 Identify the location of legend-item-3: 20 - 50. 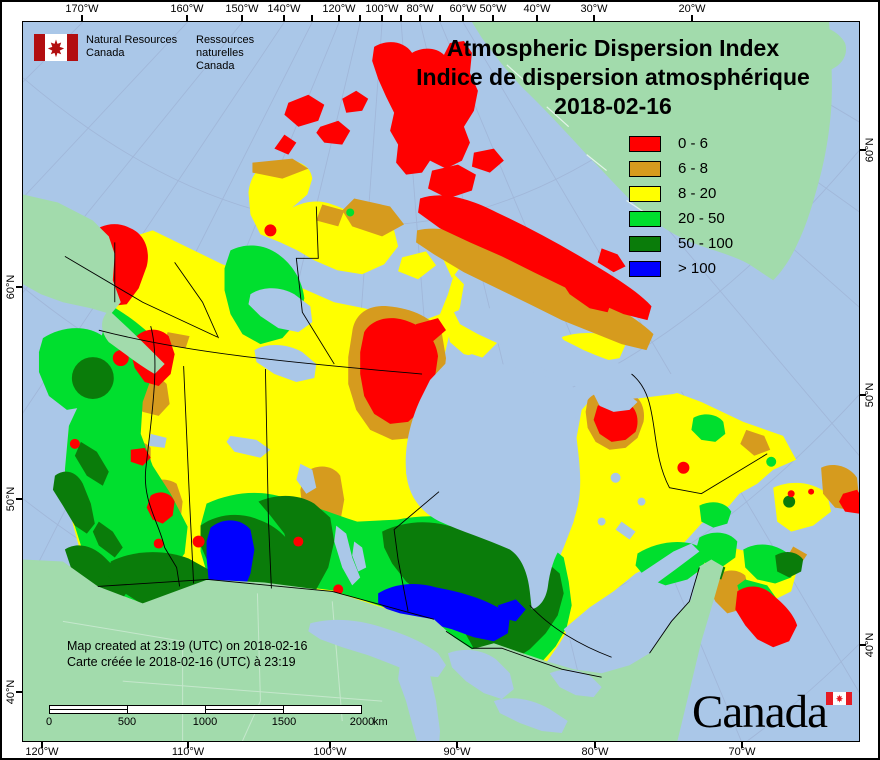
(681, 218).